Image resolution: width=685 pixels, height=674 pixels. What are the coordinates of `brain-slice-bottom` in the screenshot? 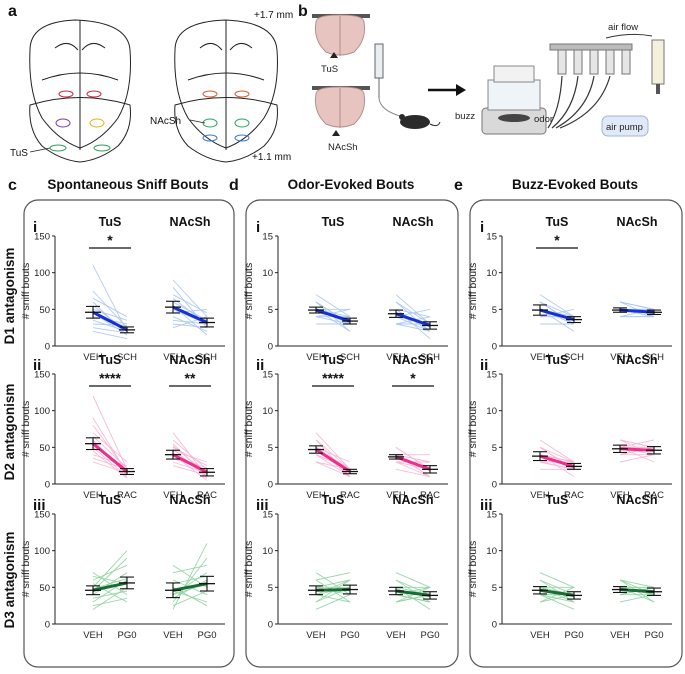 It's located at (341, 111).